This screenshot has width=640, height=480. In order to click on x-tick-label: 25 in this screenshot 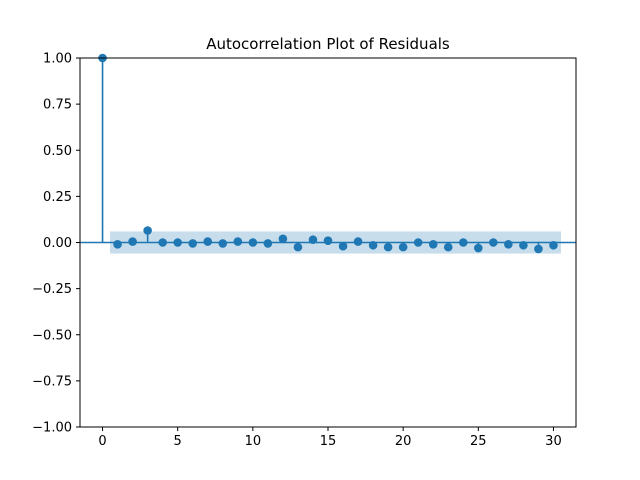, I will do `click(478, 441)`.